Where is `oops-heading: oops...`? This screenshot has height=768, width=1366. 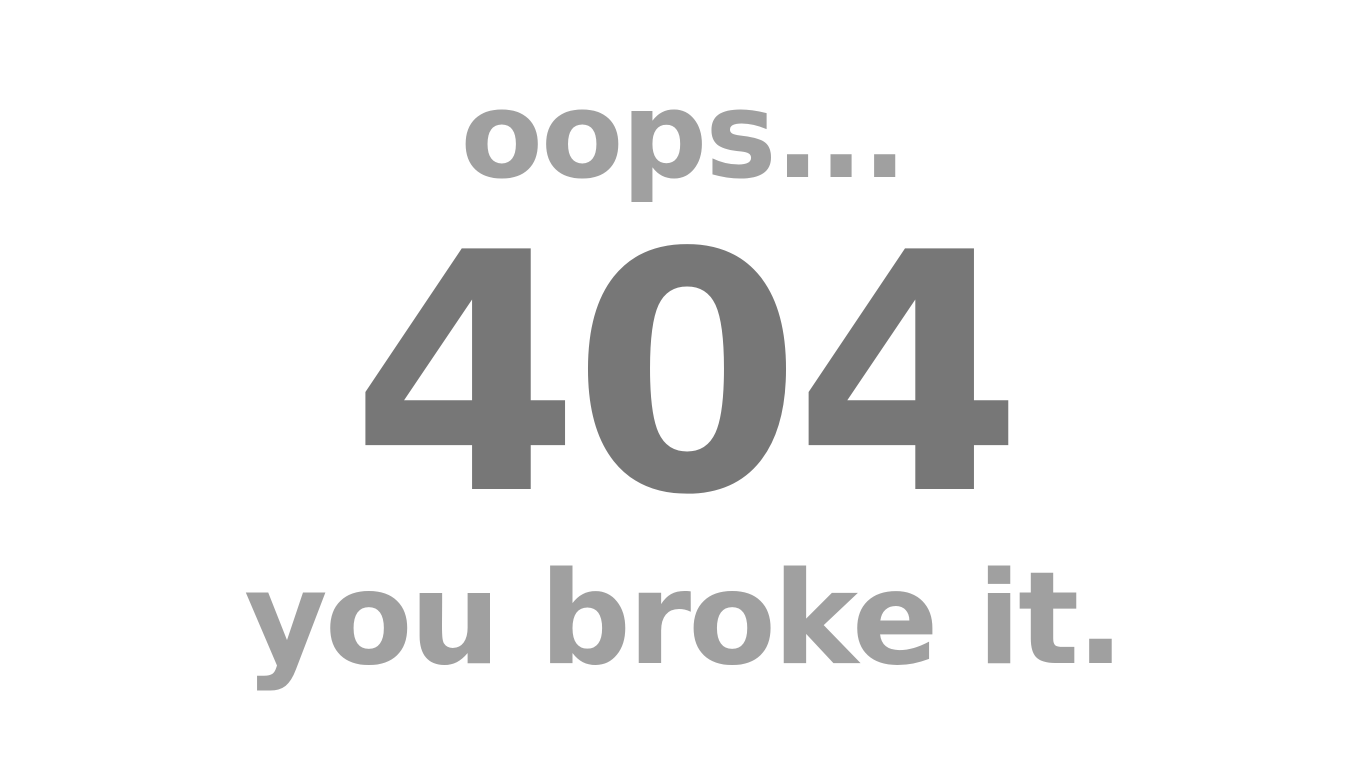
oops-heading: oops... is located at coordinates (684, 136).